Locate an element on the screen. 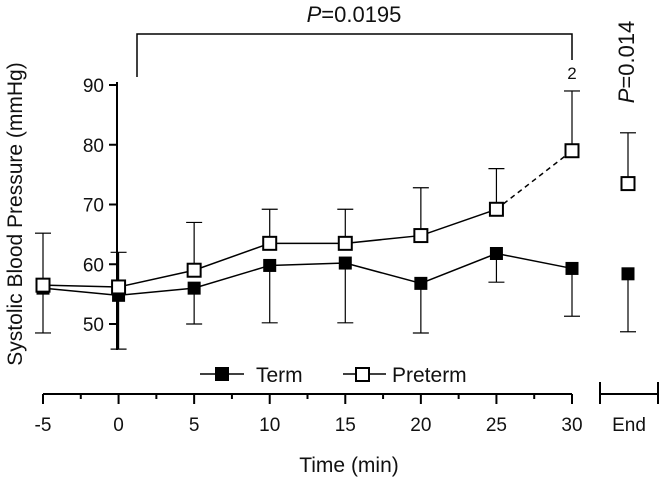  x-tick-label: -5 is located at coordinates (43, 425).